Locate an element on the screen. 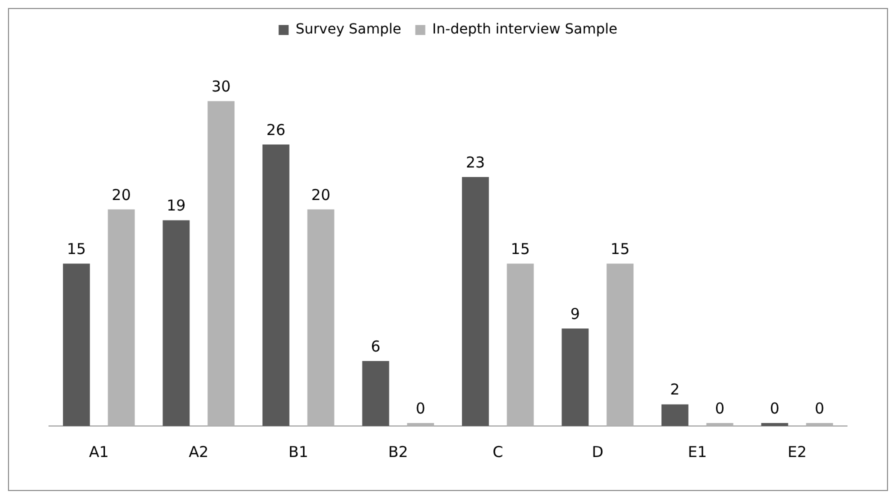 This screenshot has height=499, width=896. x-tick-label: C is located at coordinates (498, 451).